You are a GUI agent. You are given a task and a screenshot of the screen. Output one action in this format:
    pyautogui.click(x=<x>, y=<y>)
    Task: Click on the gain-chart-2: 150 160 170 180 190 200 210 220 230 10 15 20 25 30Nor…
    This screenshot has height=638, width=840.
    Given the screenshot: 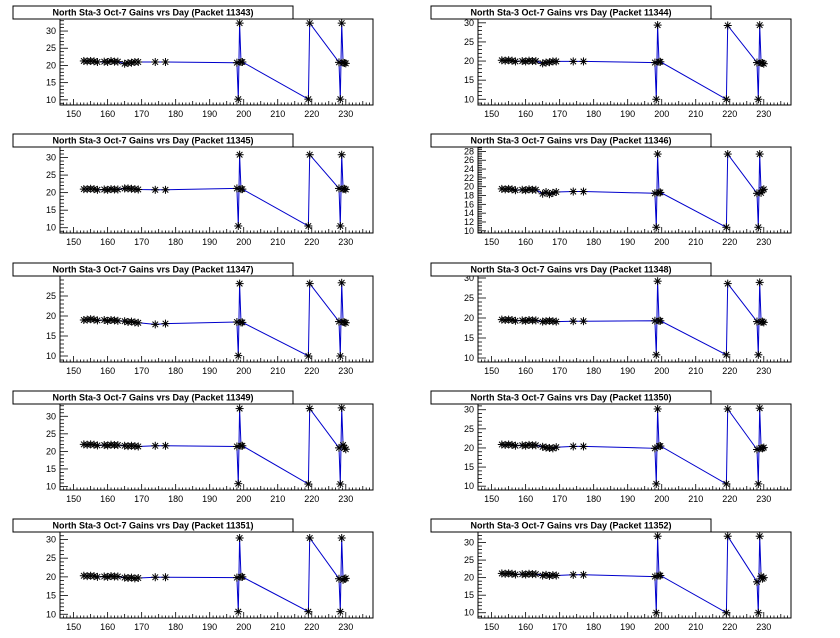 What is the action you would take?
    pyautogui.click(x=611, y=62)
    